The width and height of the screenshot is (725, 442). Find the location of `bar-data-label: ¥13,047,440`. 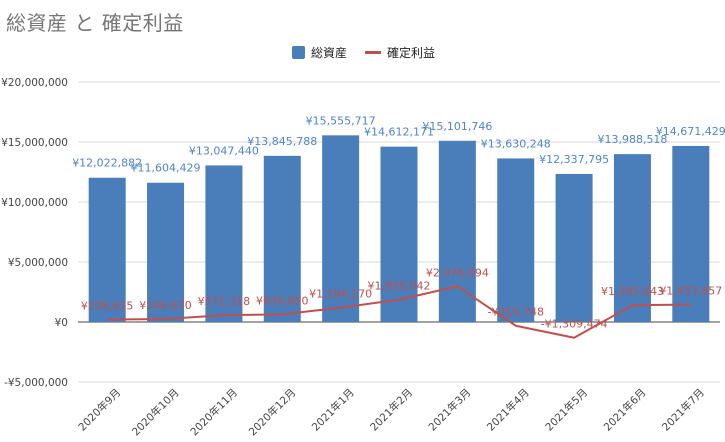

bar-data-label: ¥13,047,440 is located at coordinates (224, 150).